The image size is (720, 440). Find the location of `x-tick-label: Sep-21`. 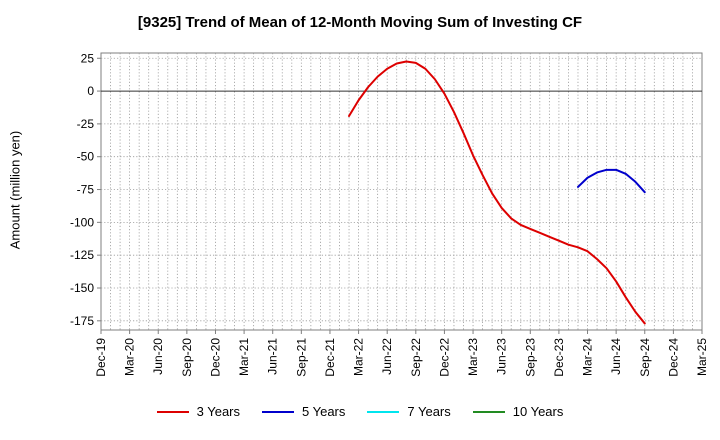

x-tick-label: Sep-21 is located at coordinates (301, 357).